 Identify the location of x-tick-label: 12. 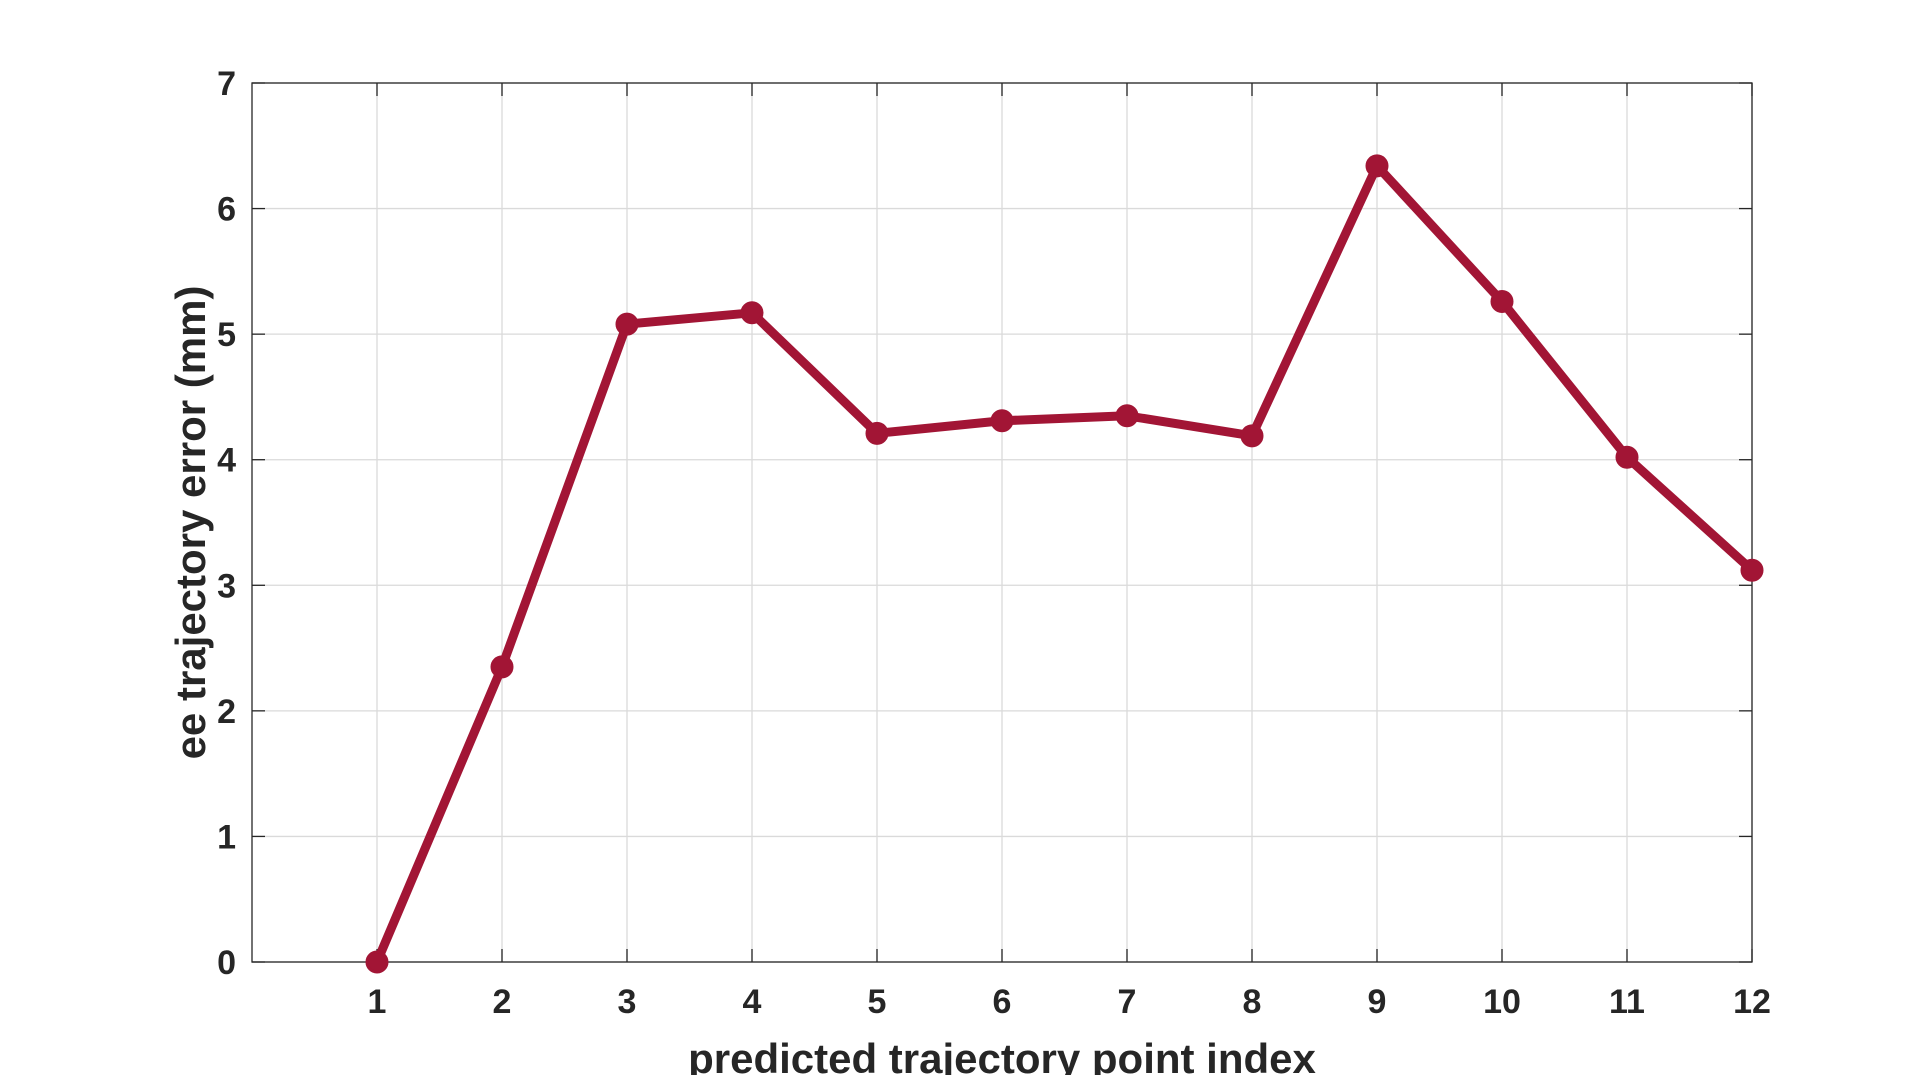
(1752, 1002).